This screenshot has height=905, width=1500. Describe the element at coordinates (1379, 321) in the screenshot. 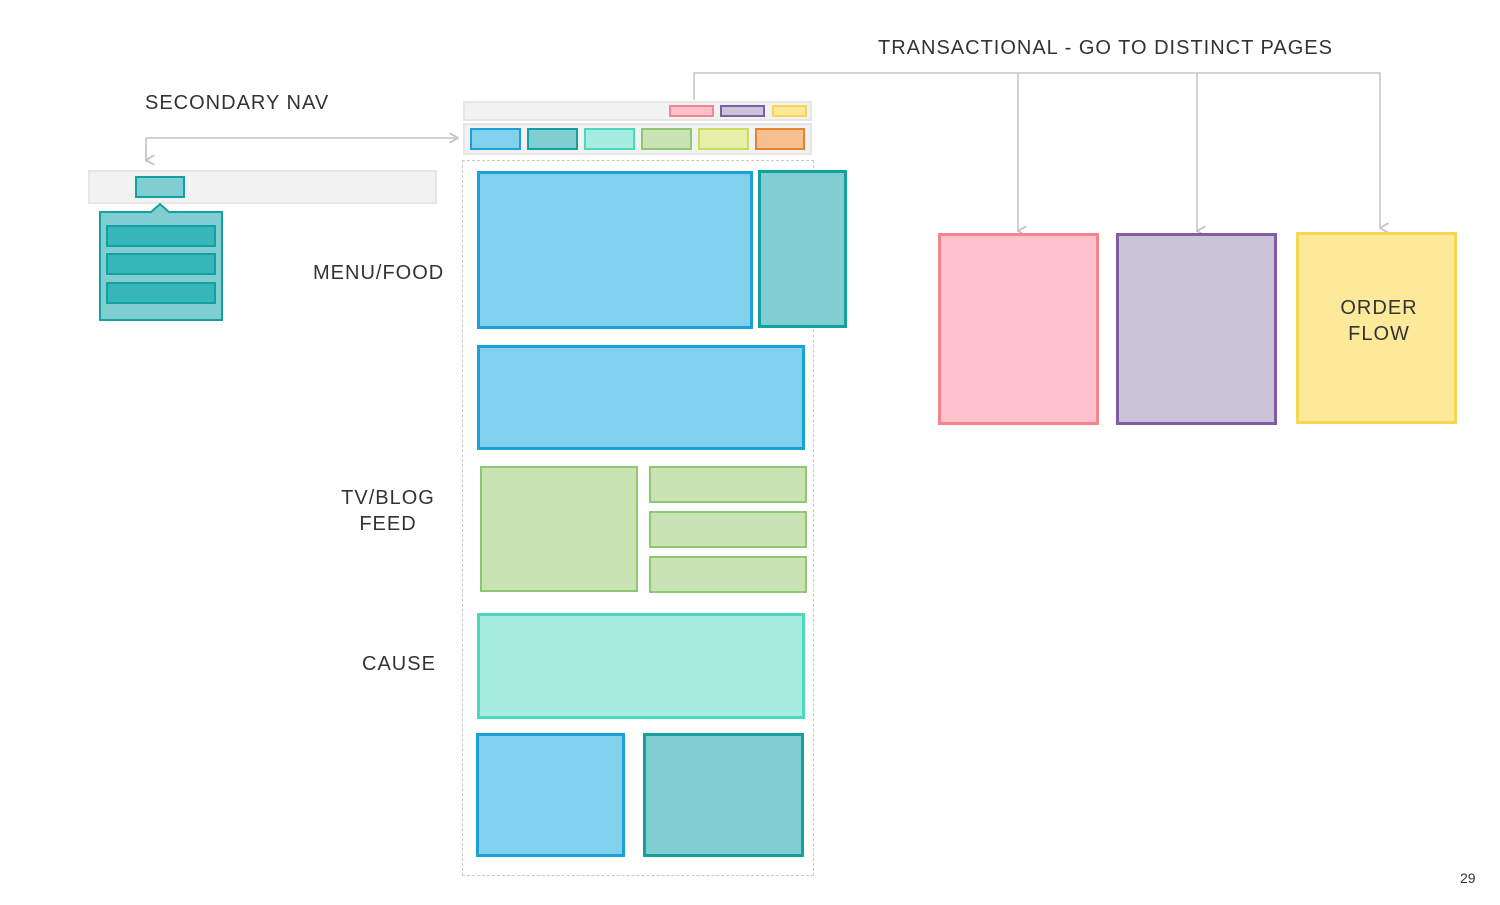

I see `order-flow-label: ORDER FLOW` at that location.